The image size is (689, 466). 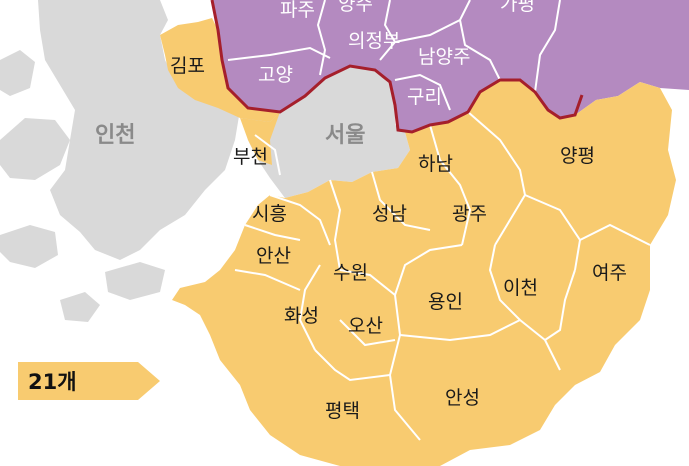 I want to click on label-guri: 구리, so click(x=424, y=97).